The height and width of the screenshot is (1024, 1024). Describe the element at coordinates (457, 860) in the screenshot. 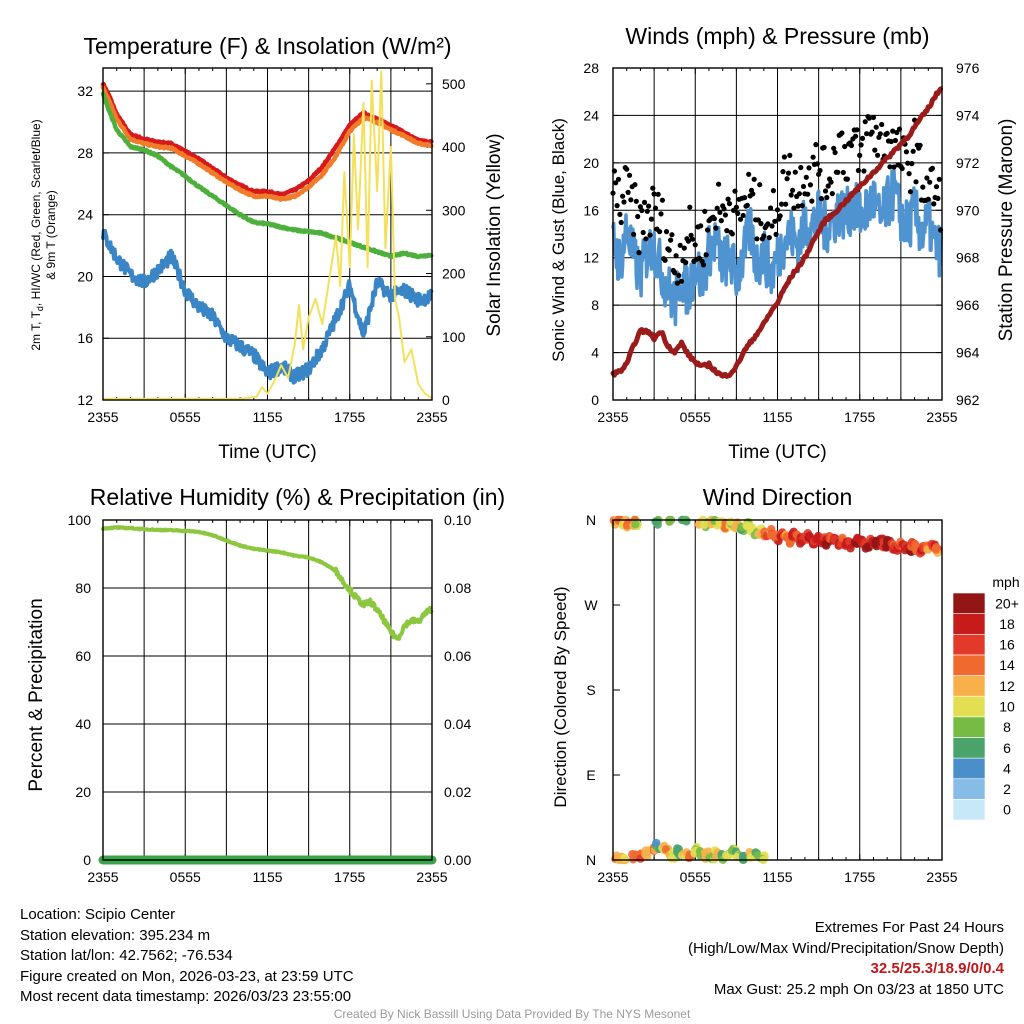

I see `y2-tick-label: 0.00` at that location.